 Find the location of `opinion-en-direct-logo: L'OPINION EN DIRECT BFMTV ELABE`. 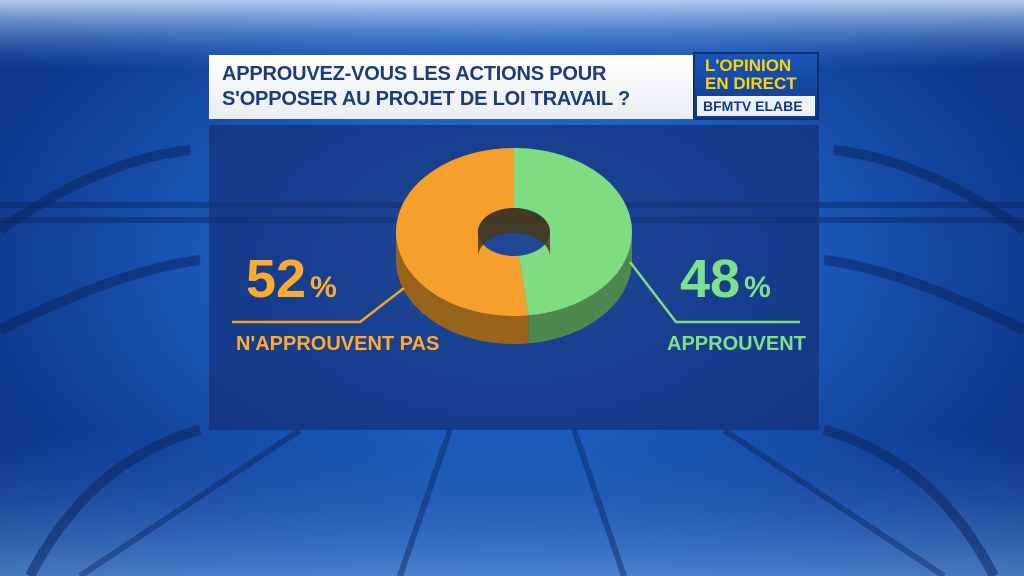

opinion-en-direct-logo: L'OPINION EN DIRECT BFMTV ELABE is located at coordinates (756, 86).